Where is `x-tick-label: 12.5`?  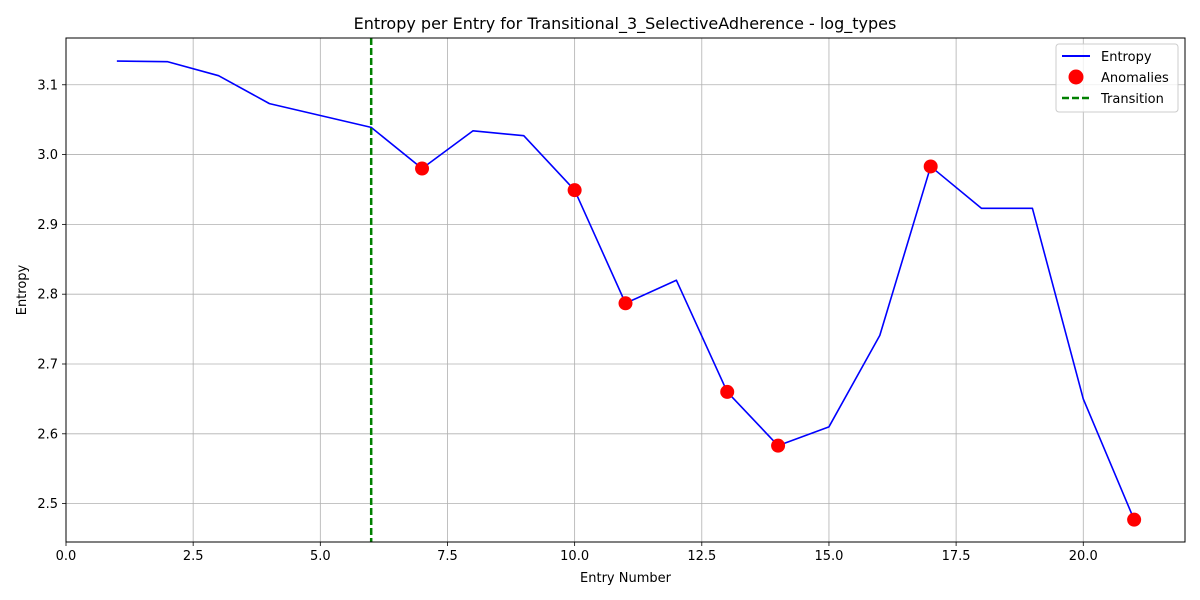
x-tick-label: 12.5 is located at coordinates (701, 556).